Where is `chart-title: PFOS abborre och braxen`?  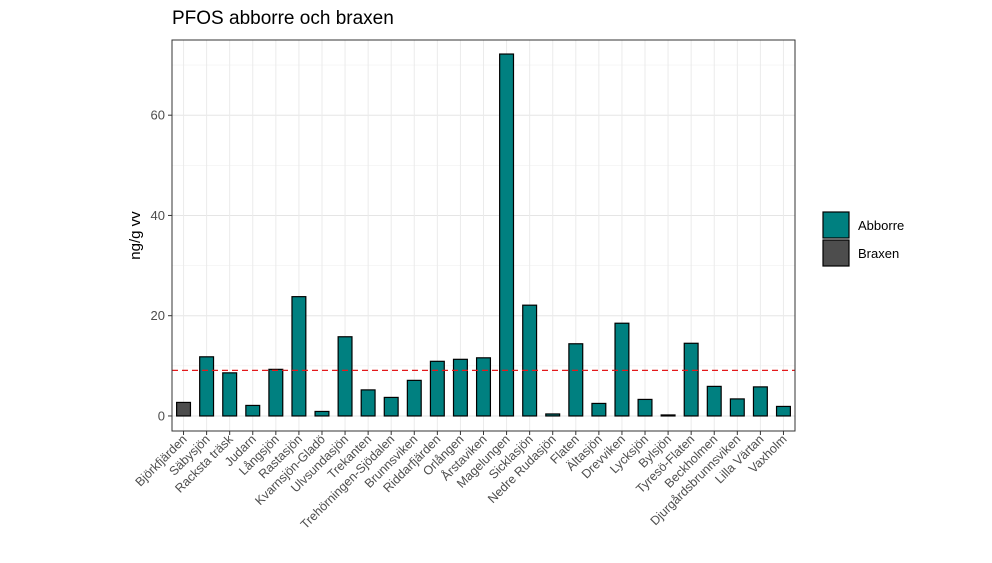
chart-title: PFOS abborre och braxen is located at coordinates (283, 18).